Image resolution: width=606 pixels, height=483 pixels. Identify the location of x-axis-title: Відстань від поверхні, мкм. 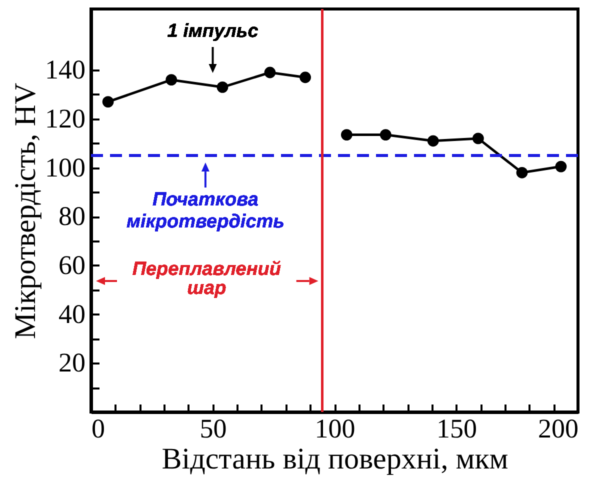
(335, 459).